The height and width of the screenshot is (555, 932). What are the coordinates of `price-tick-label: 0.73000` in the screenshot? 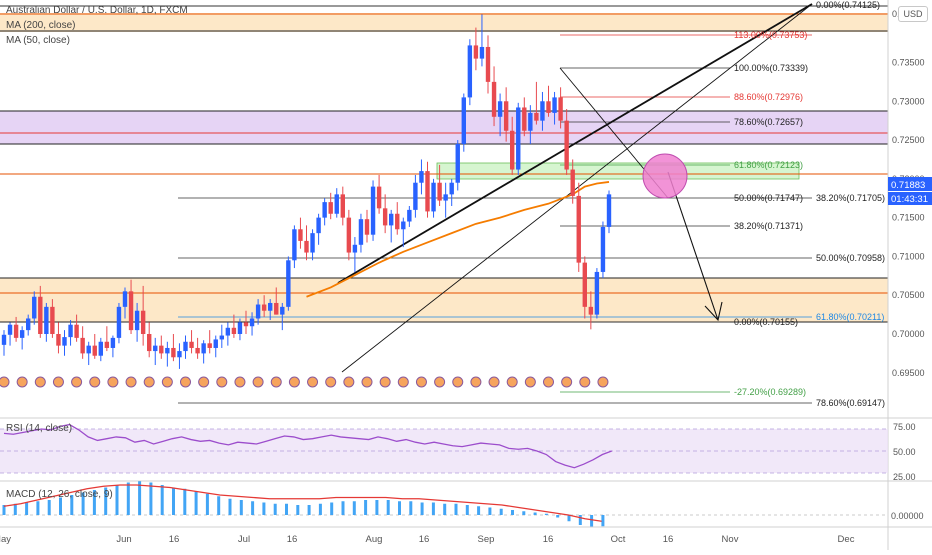 It's located at (908, 101).